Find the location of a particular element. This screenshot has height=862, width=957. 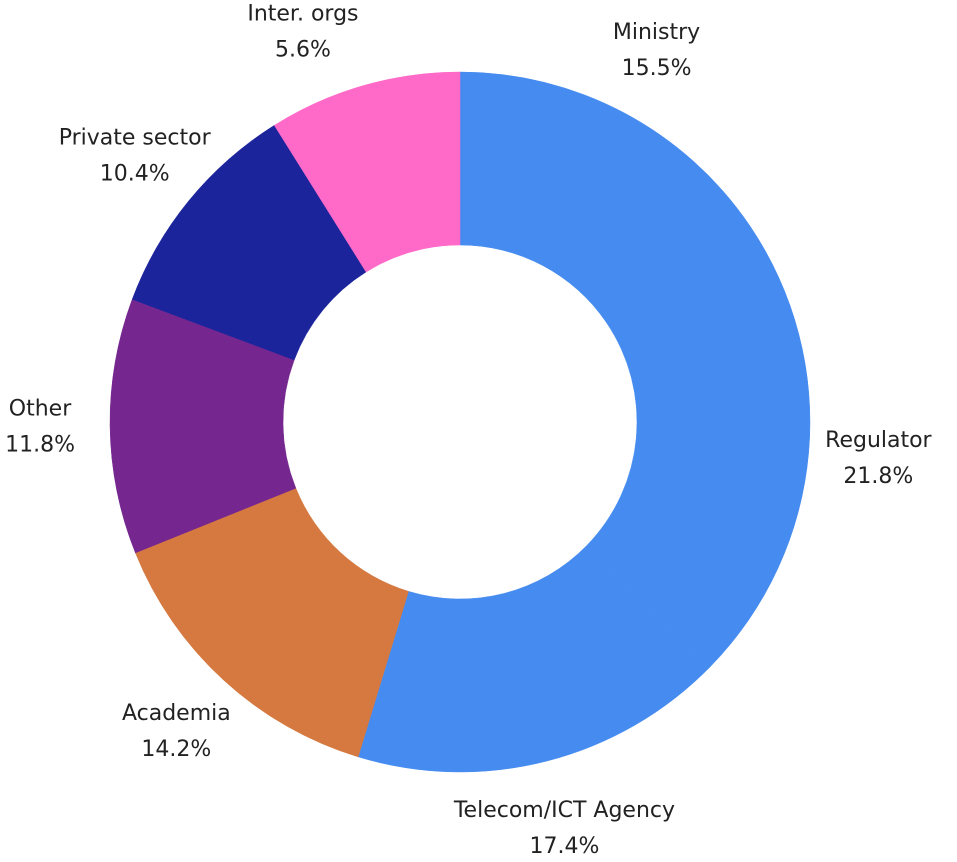

slice-label: Academia is located at coordinates (176, 713).